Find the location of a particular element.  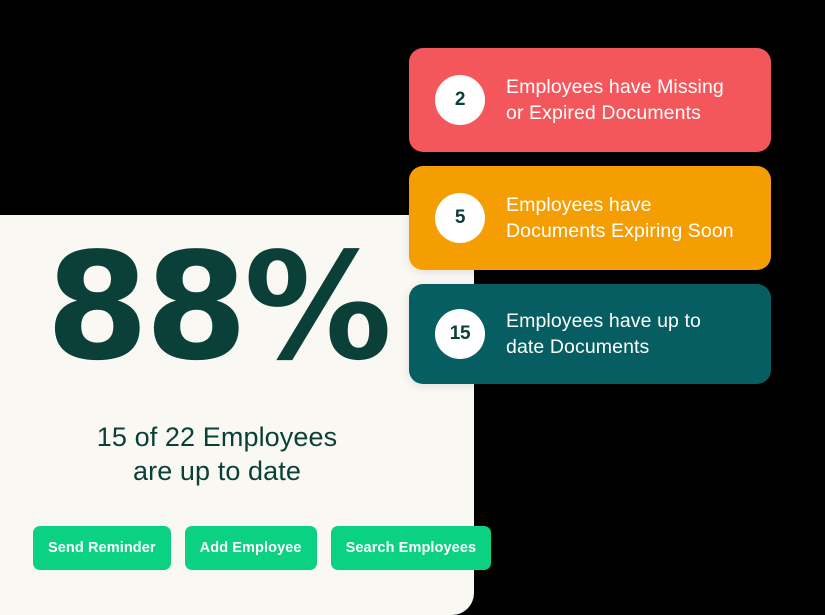

status-card-label-line-1: Employees have Missing is located at coordinates (615, 87).